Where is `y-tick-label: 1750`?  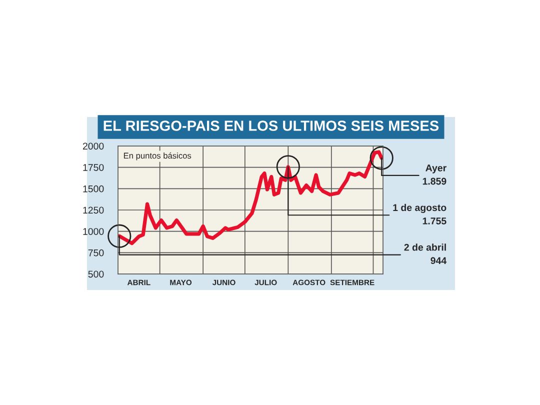
y-tick-label: 1750 is located at coordinates (93, 167).